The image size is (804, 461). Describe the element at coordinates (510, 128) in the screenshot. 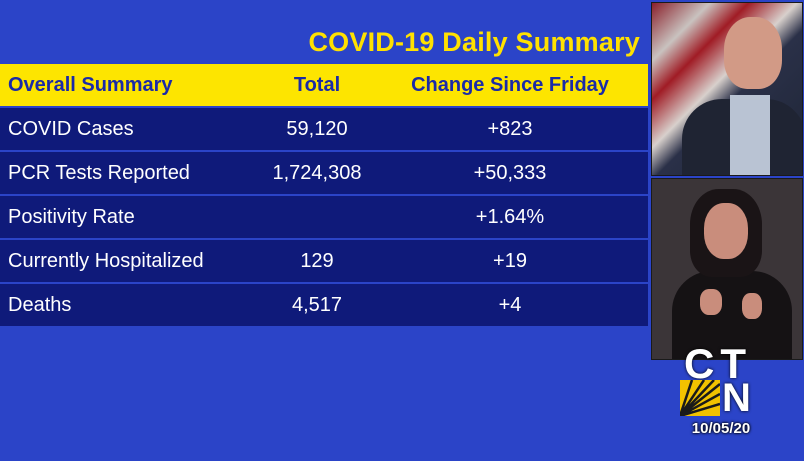

I see `row-change: +823` at that location.